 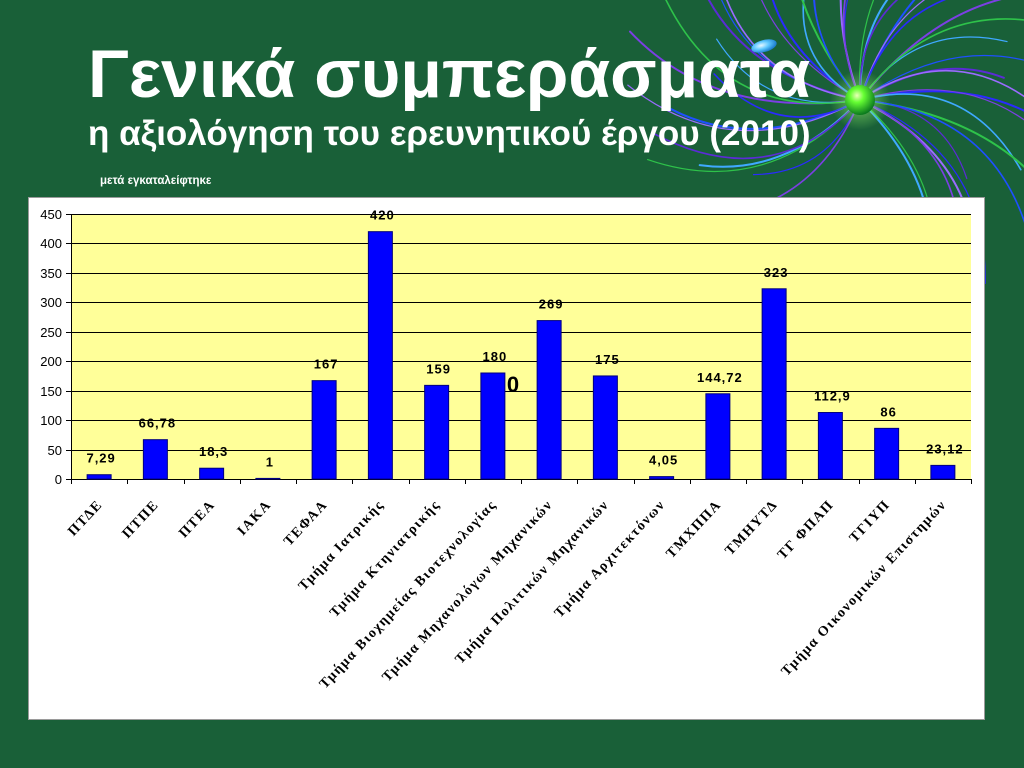 What do you see at coordinates (270, 461) in the screenshot?
I see `data-label: 1` at bounding box center [270, 461].